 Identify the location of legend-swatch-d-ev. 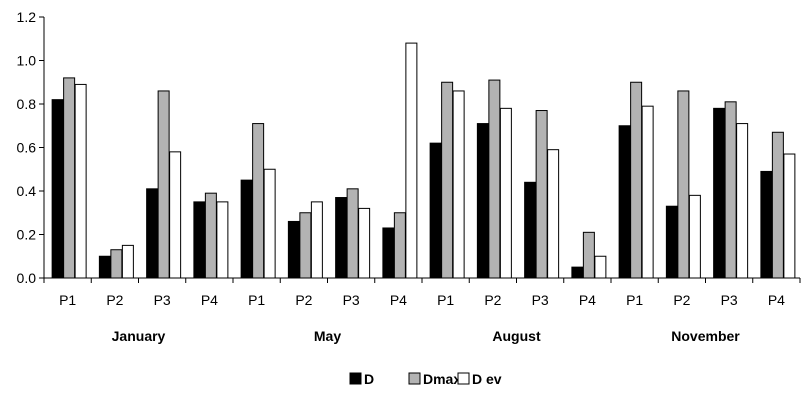
(463, 378).